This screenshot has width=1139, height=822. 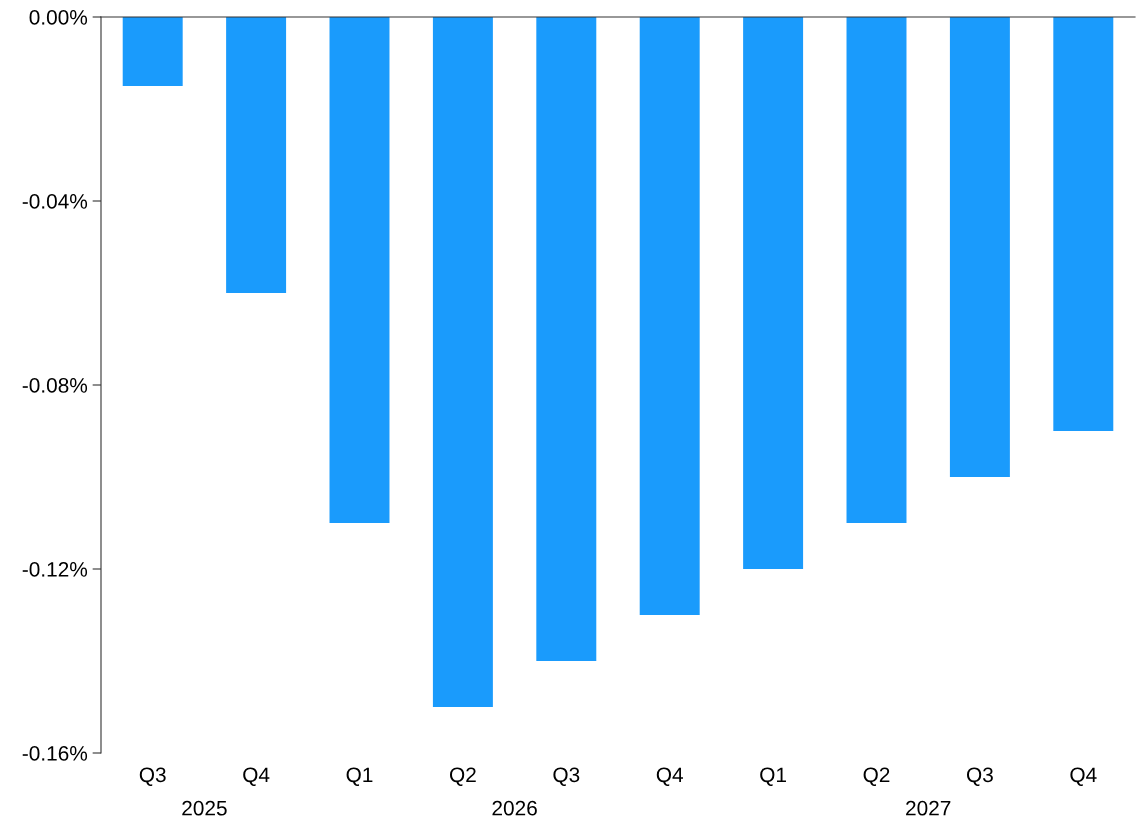 What do you see at coordinates (55, 753) in the screenshot?
I see `y-tick-label: -0.16%` at bounding box center [55, 753].